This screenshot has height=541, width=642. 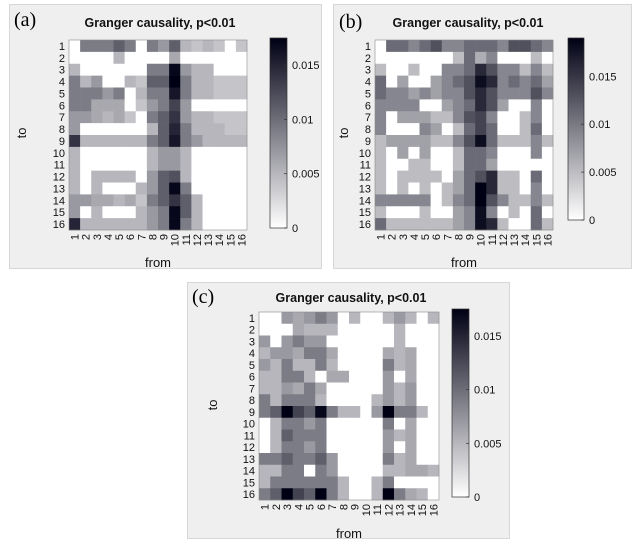 What do you see at coordinates (368, 71) in the screenshot?
I see `y-tick-label: 3` at bounding box center [368, 71].